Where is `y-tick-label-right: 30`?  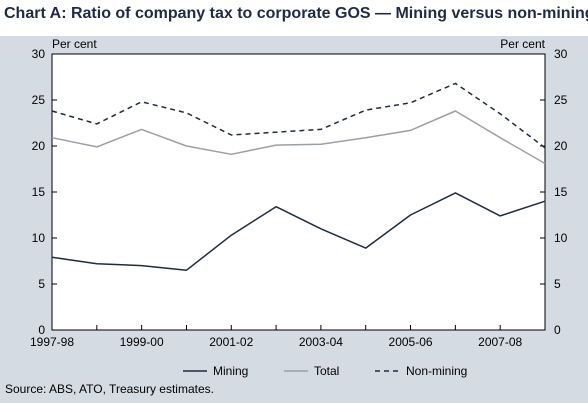 y-tick-label-right: 30 is located at coordinates (561, 54).